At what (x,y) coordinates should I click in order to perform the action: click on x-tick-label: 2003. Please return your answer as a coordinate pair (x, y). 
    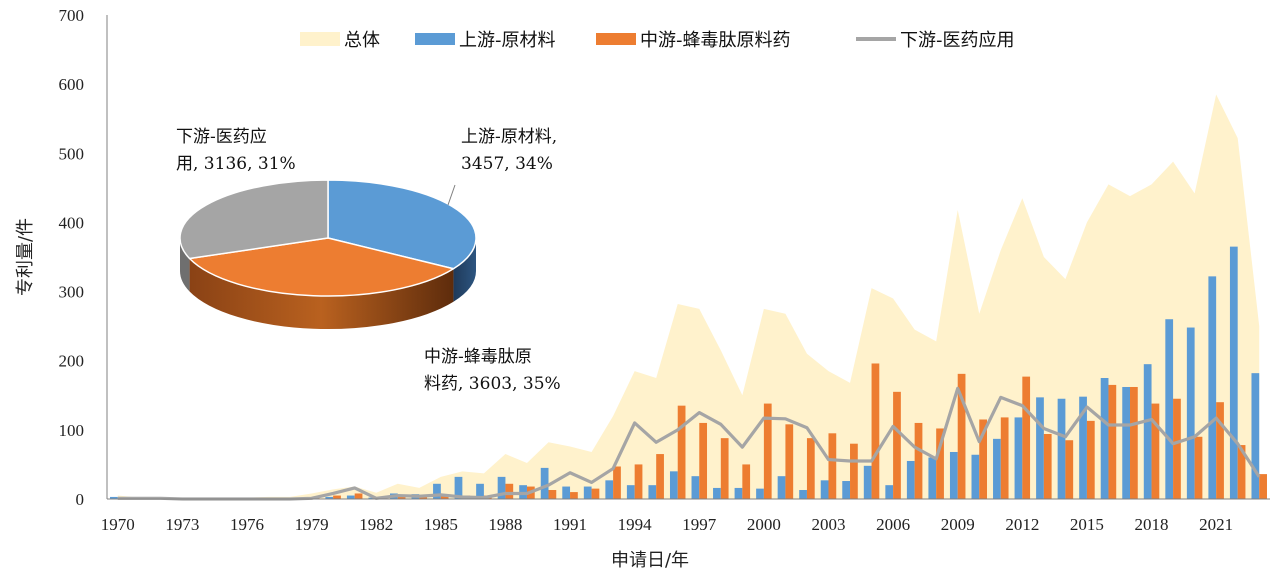
    Looking at the image, I should click on (828, 524).